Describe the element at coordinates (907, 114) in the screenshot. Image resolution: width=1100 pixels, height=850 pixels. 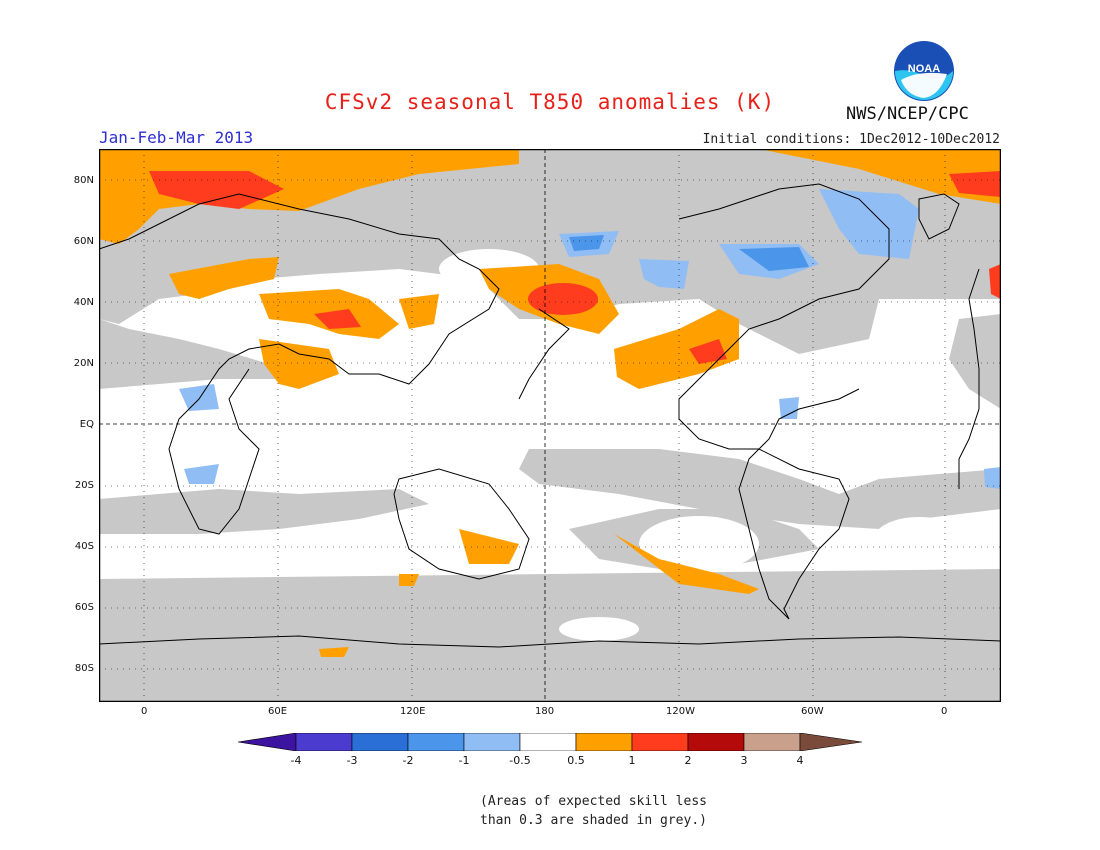
I see `agency-label: NWS/NCEP/CPC` at that location.